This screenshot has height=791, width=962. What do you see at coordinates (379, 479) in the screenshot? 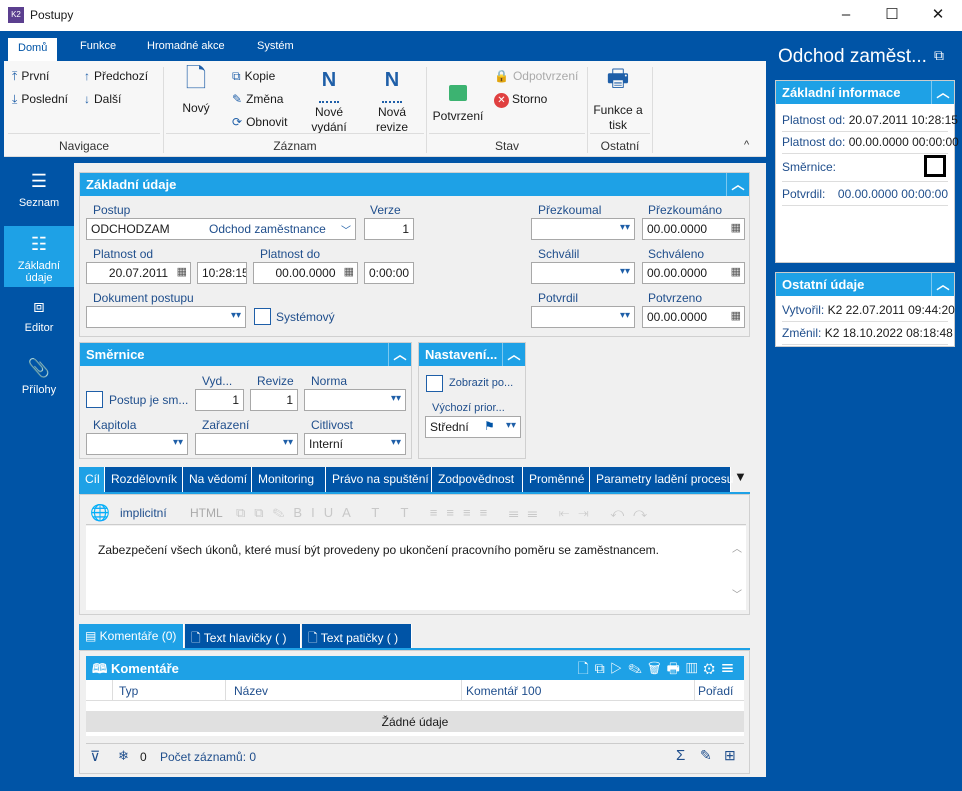
I see `tab-pravo-na-spusteni: Právo na spuštění` at bounding box center [379, 479].